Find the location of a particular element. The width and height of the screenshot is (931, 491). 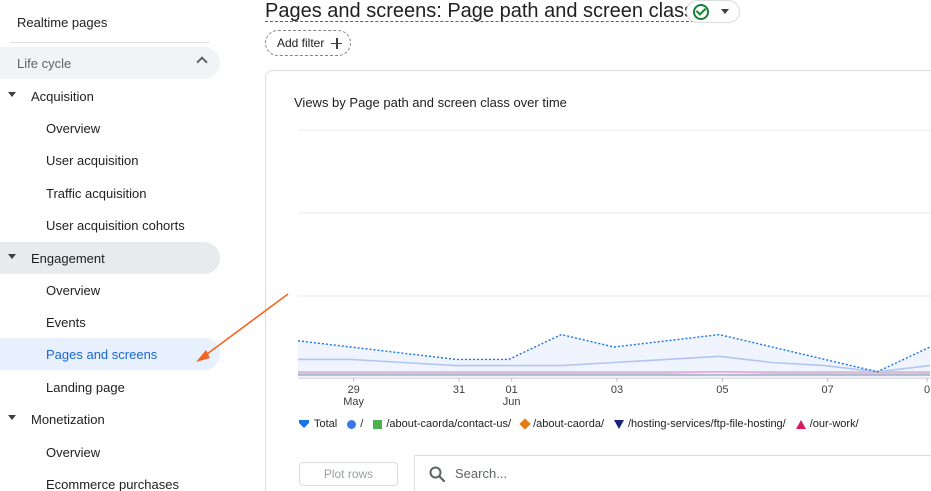

sidebar-item-realtime-pages: Realtime pages is located at coordinates (110, 22).